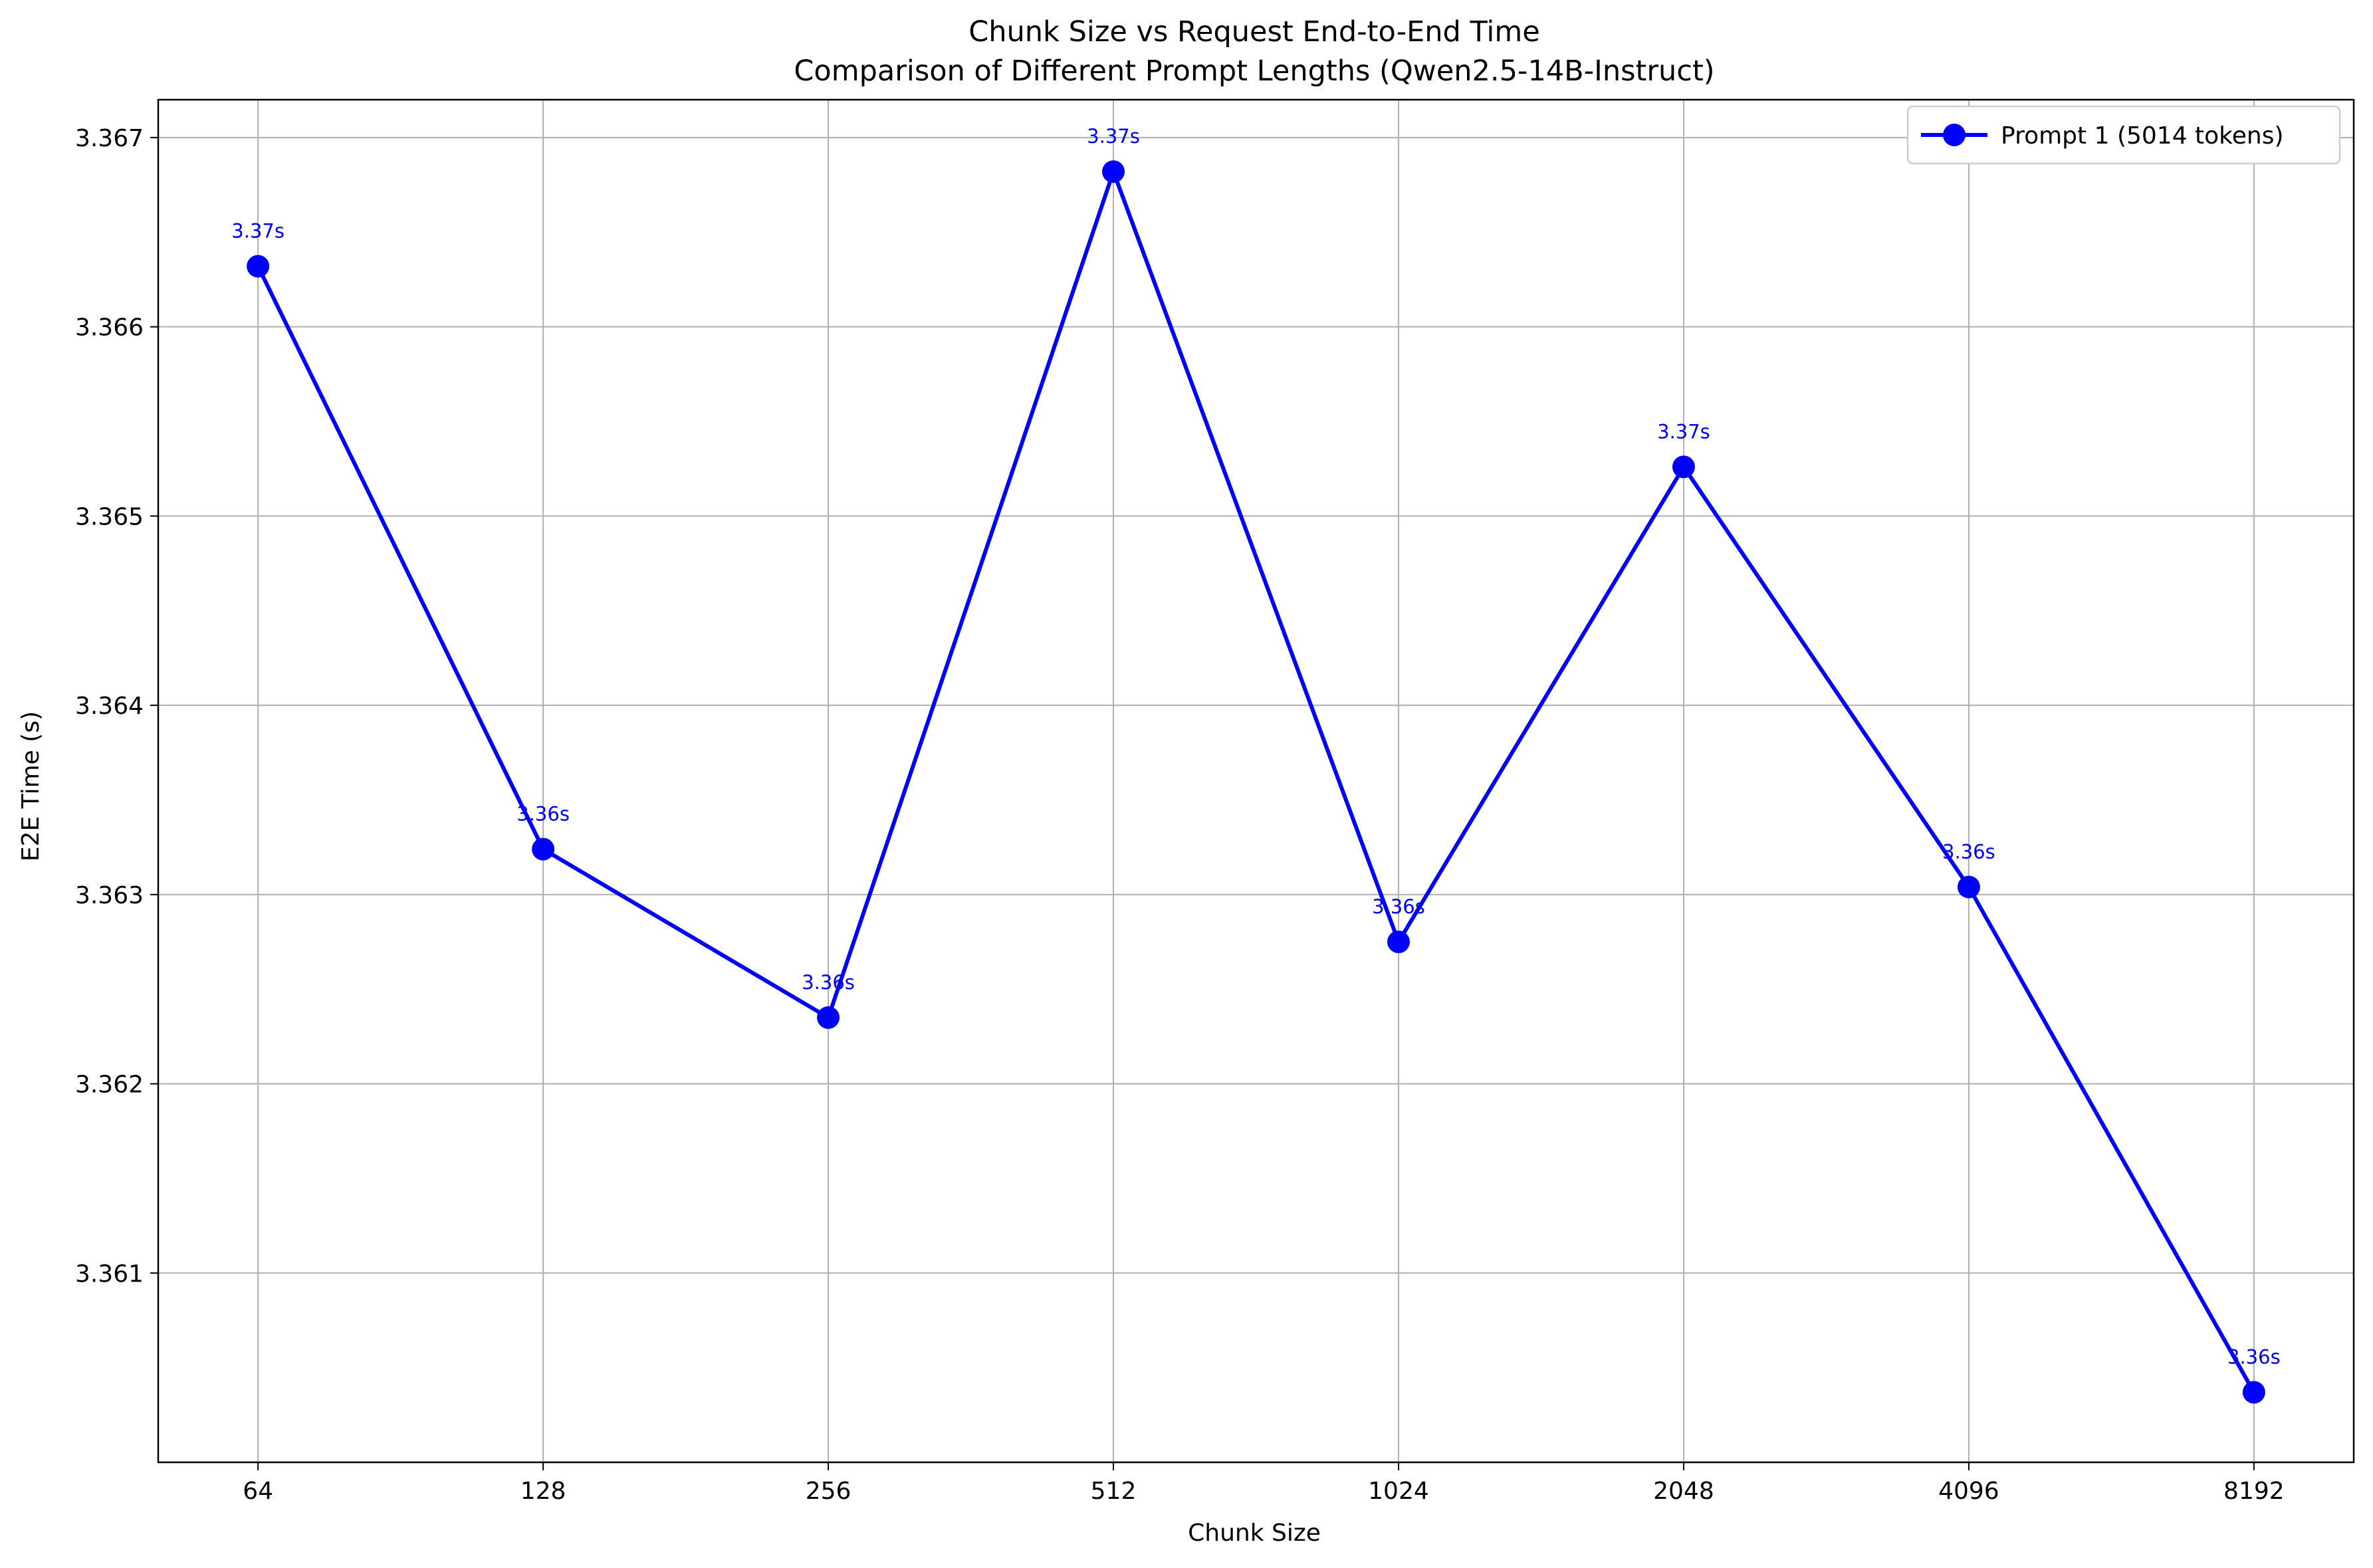 The width and height of the screenshot is (2373, 1568). I want to click on x-tick-label: 512, so click(1114, 1491).